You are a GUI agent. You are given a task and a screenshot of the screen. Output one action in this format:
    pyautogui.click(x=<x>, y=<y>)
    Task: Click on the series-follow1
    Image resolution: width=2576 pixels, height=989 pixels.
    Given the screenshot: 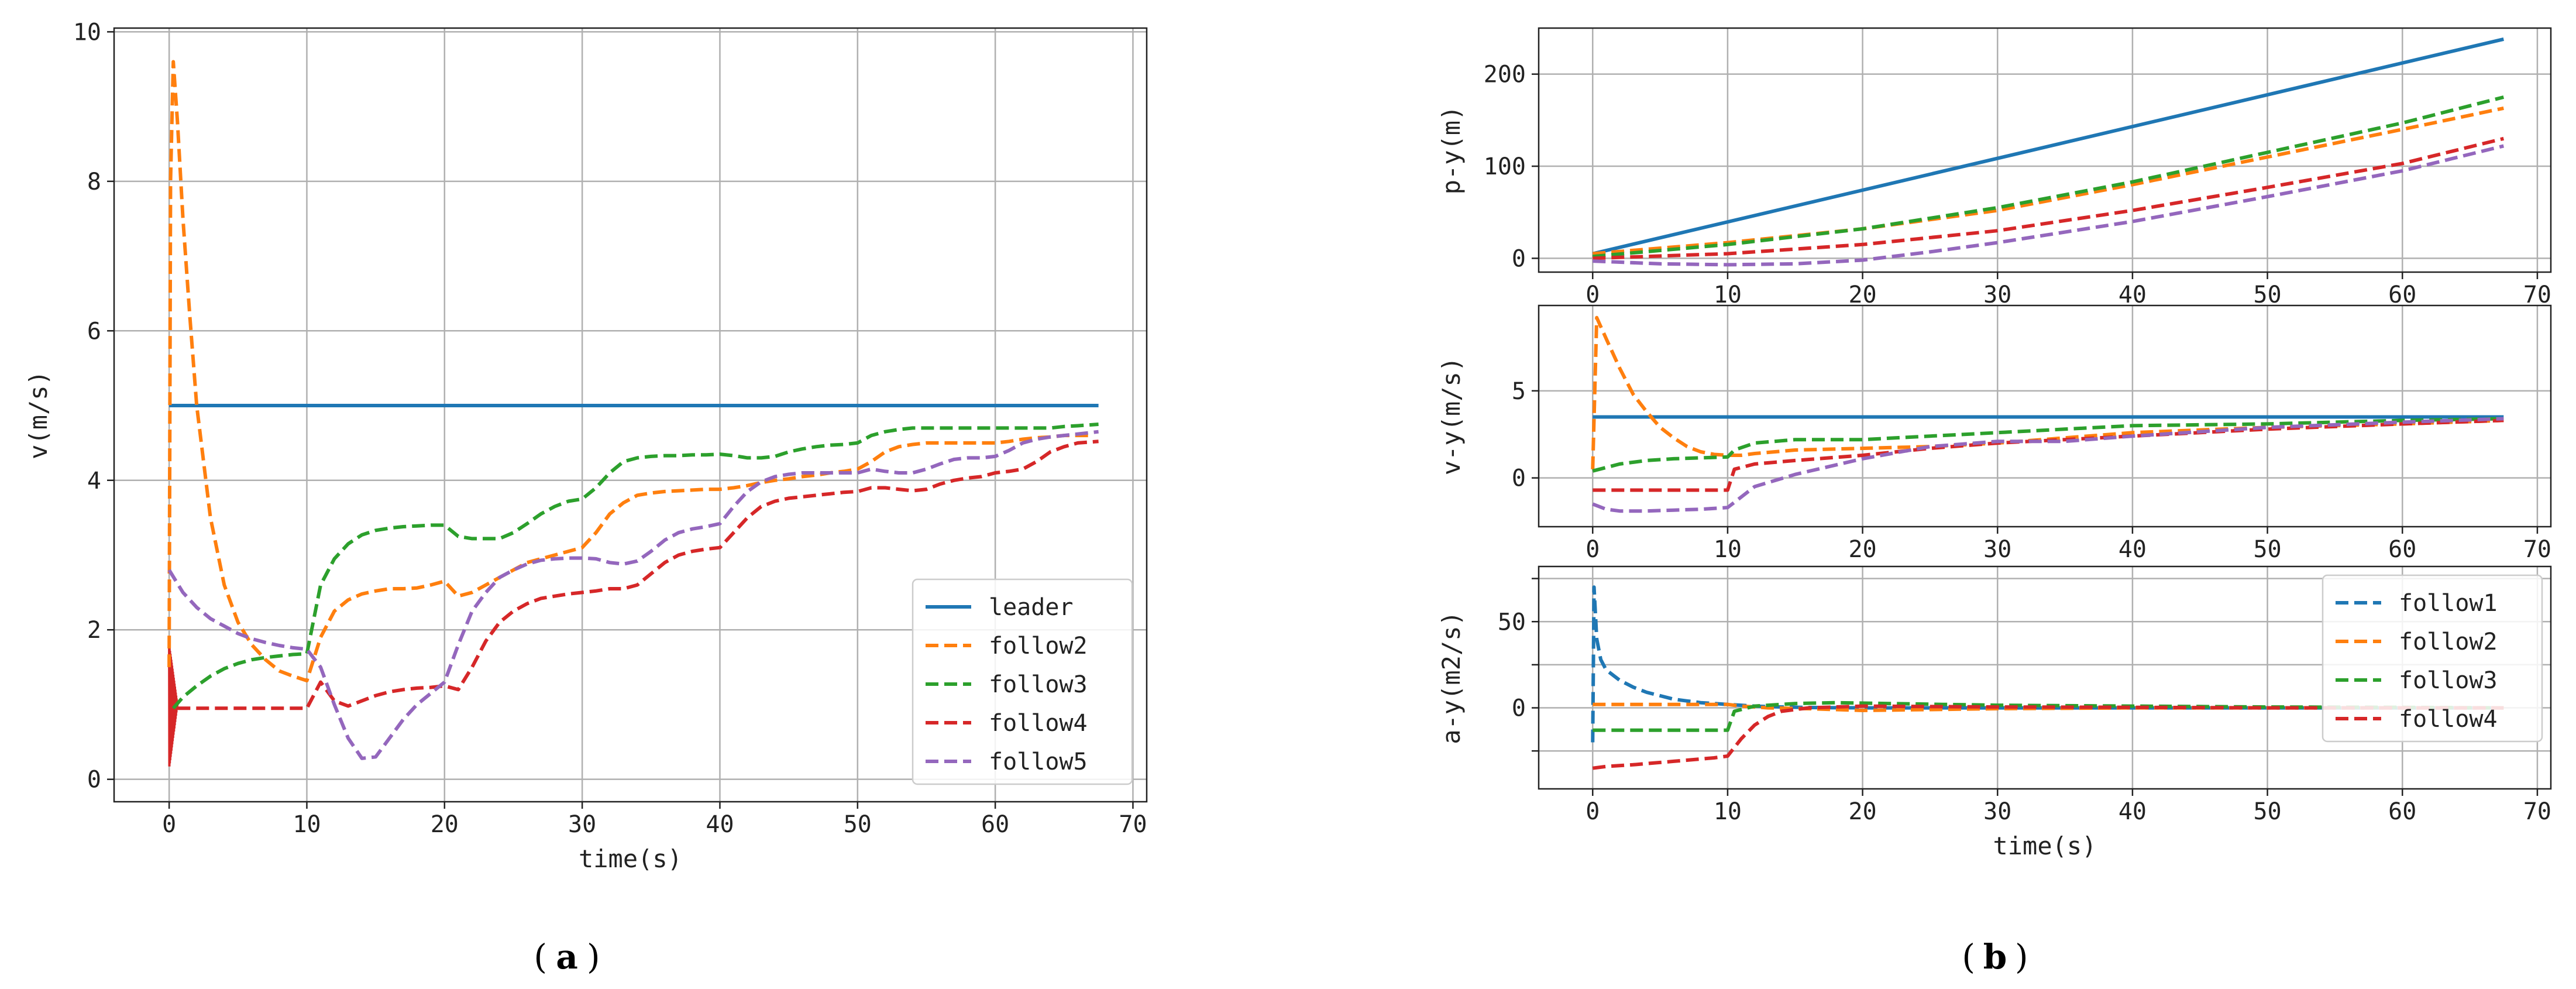 What is the action you would take?
    pyautogui.click(x=2048, y=146)
    